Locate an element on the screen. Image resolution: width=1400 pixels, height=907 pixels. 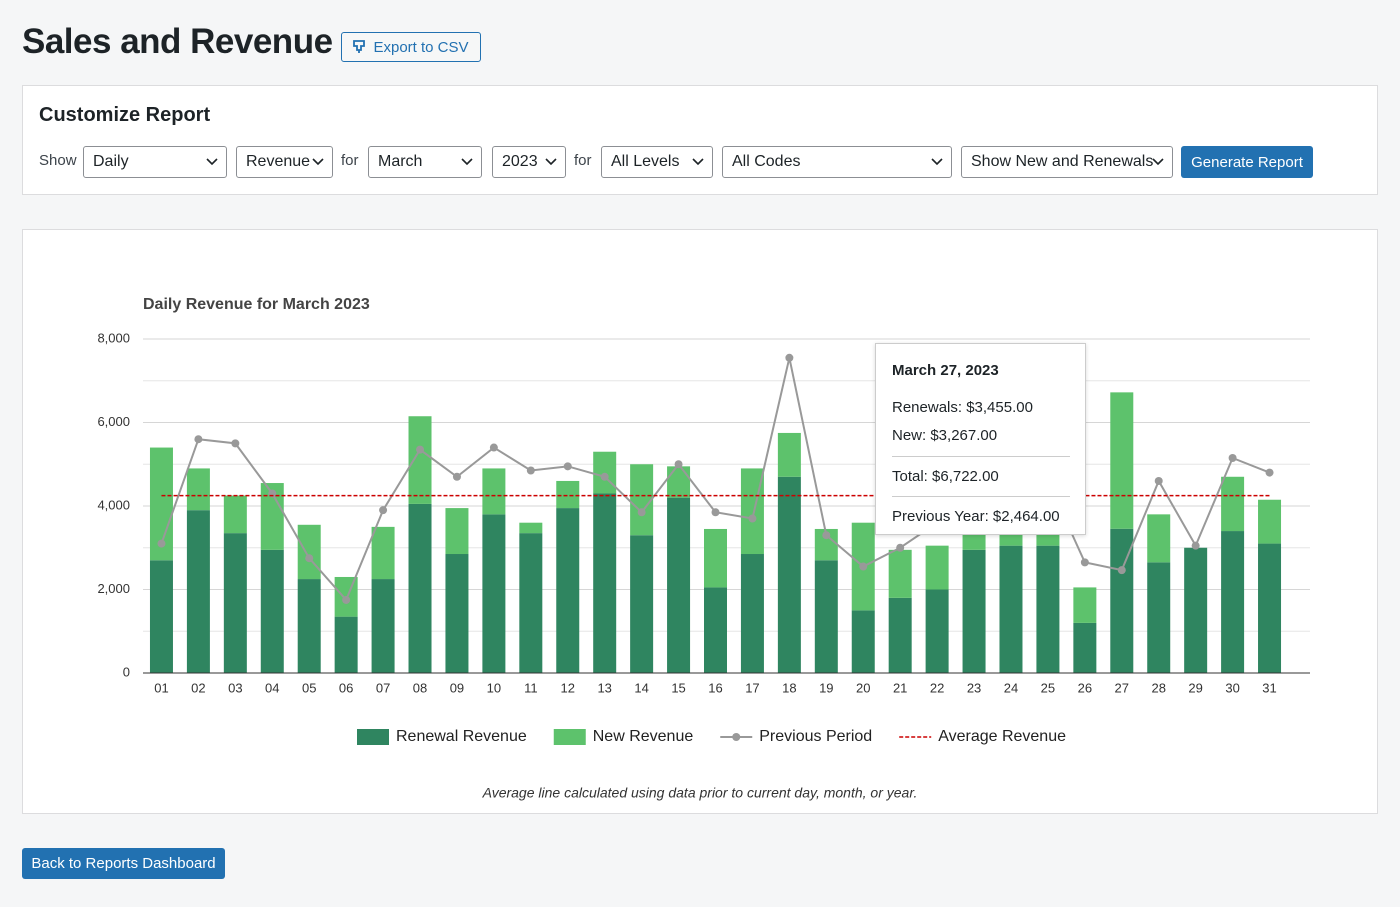
x-tick-label: 09 is located at coordinates (457, 687).